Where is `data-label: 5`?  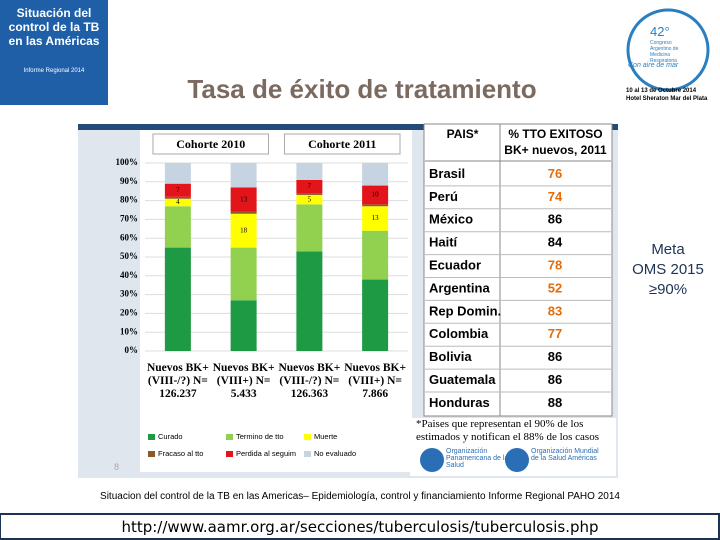
data-label: 5 is located at coordinates (310, 199).